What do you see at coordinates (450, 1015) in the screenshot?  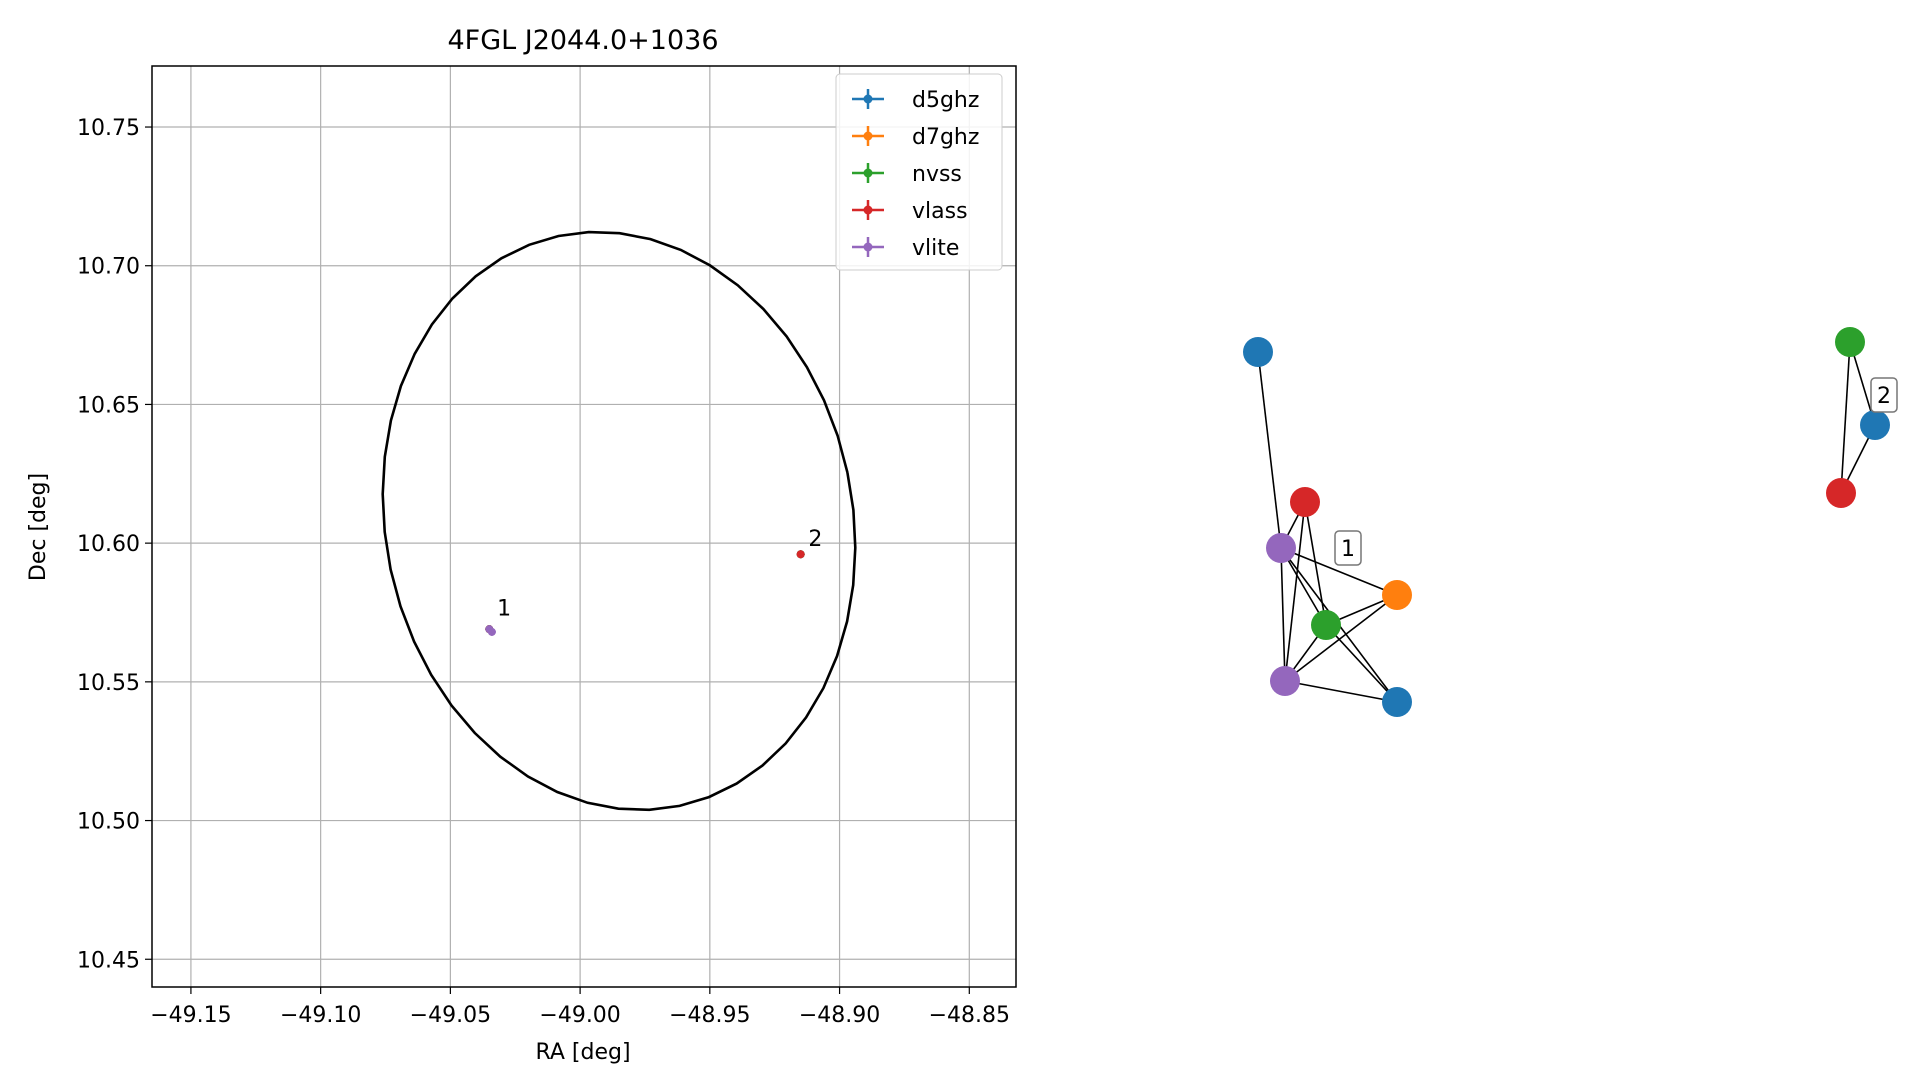 I see `x-tick-label: −49.05` at bounding box center [450, 1015].